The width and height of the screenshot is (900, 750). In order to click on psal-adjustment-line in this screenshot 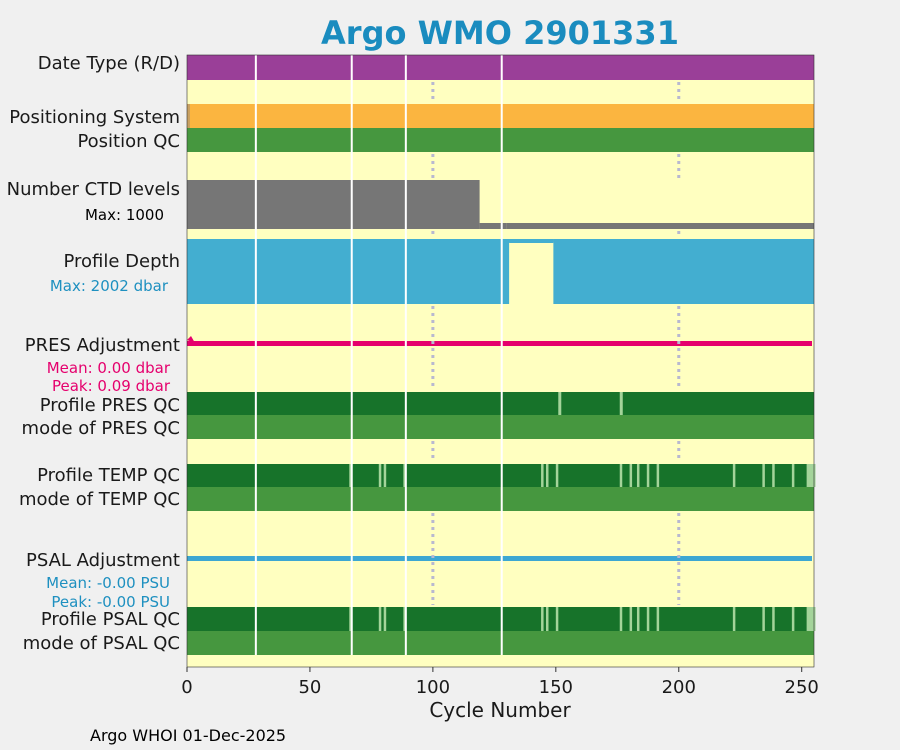, I will do `click(499, 558)`.